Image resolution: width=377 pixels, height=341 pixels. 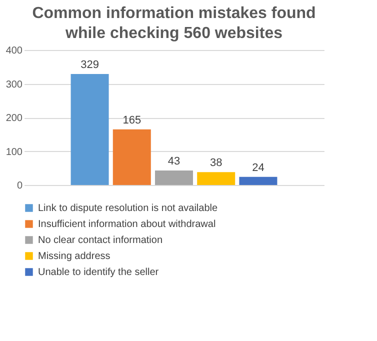 What do you see at coordinates (99, 272) in the screenshot?
I see `legend-label: Unable to identify the seller` at bounding box center [99, 272].